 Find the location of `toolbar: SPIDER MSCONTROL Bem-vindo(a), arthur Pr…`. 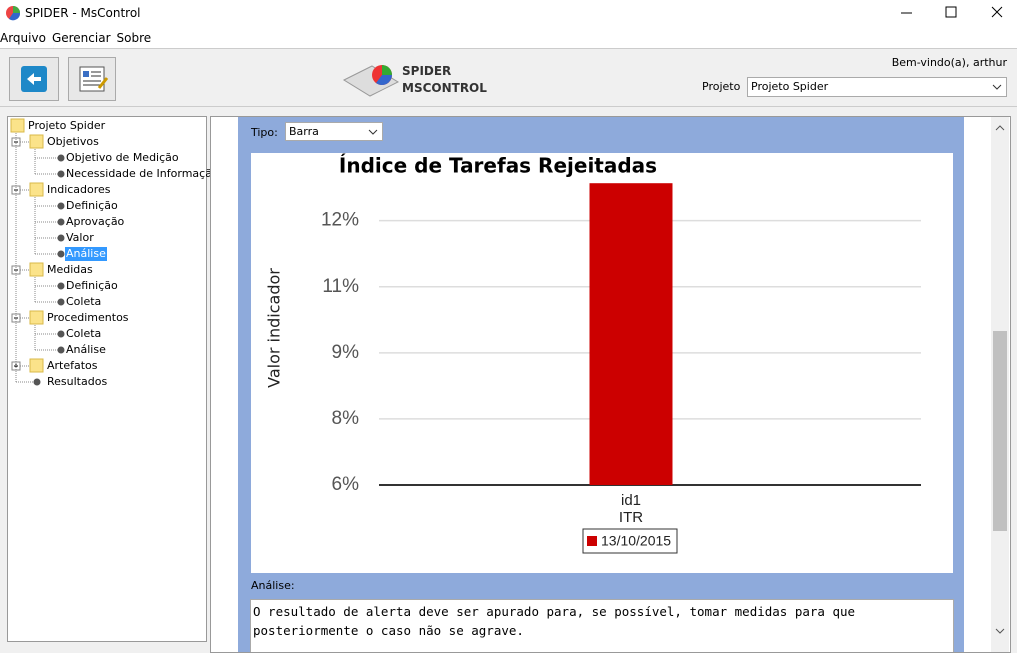

toolbar: SPIDER MSCONTROL Bem-vindo(a), arthur Pr… is located at coordinates (508, 78).